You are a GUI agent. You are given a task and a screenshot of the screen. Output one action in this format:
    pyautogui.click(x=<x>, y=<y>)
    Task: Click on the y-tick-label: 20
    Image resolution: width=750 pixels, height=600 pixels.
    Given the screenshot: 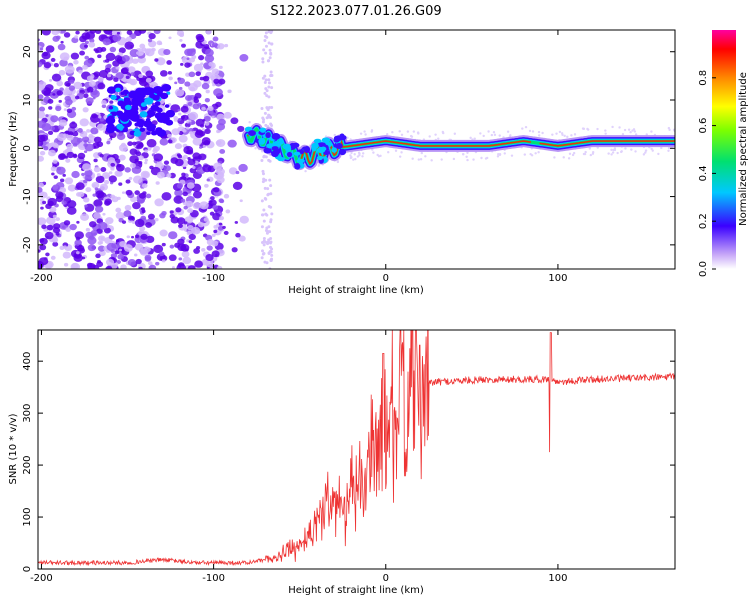 What is the action you would take?
    pyautogui.click(x=27, y=51)
    